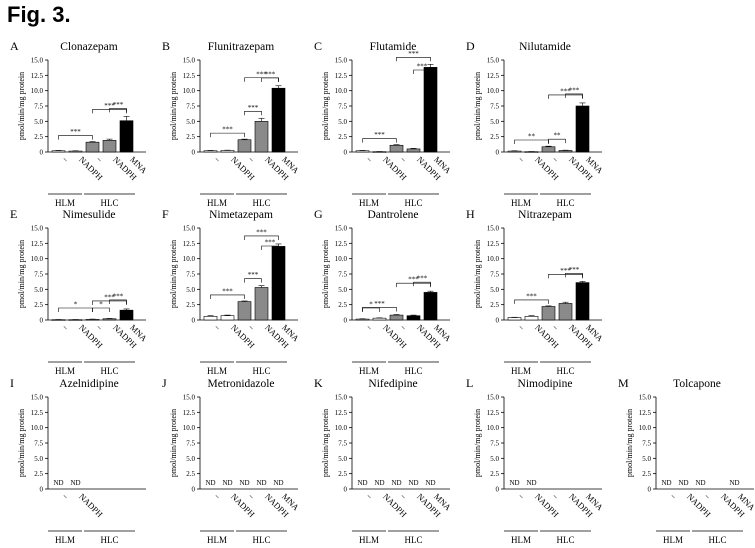 Image resolution: width=755 pixels, height=548 pixels. What do you see at coordinates (240, 384) in the screenshot?
I see `panel-title: Metronidazole` at bounding box center [240, 384].